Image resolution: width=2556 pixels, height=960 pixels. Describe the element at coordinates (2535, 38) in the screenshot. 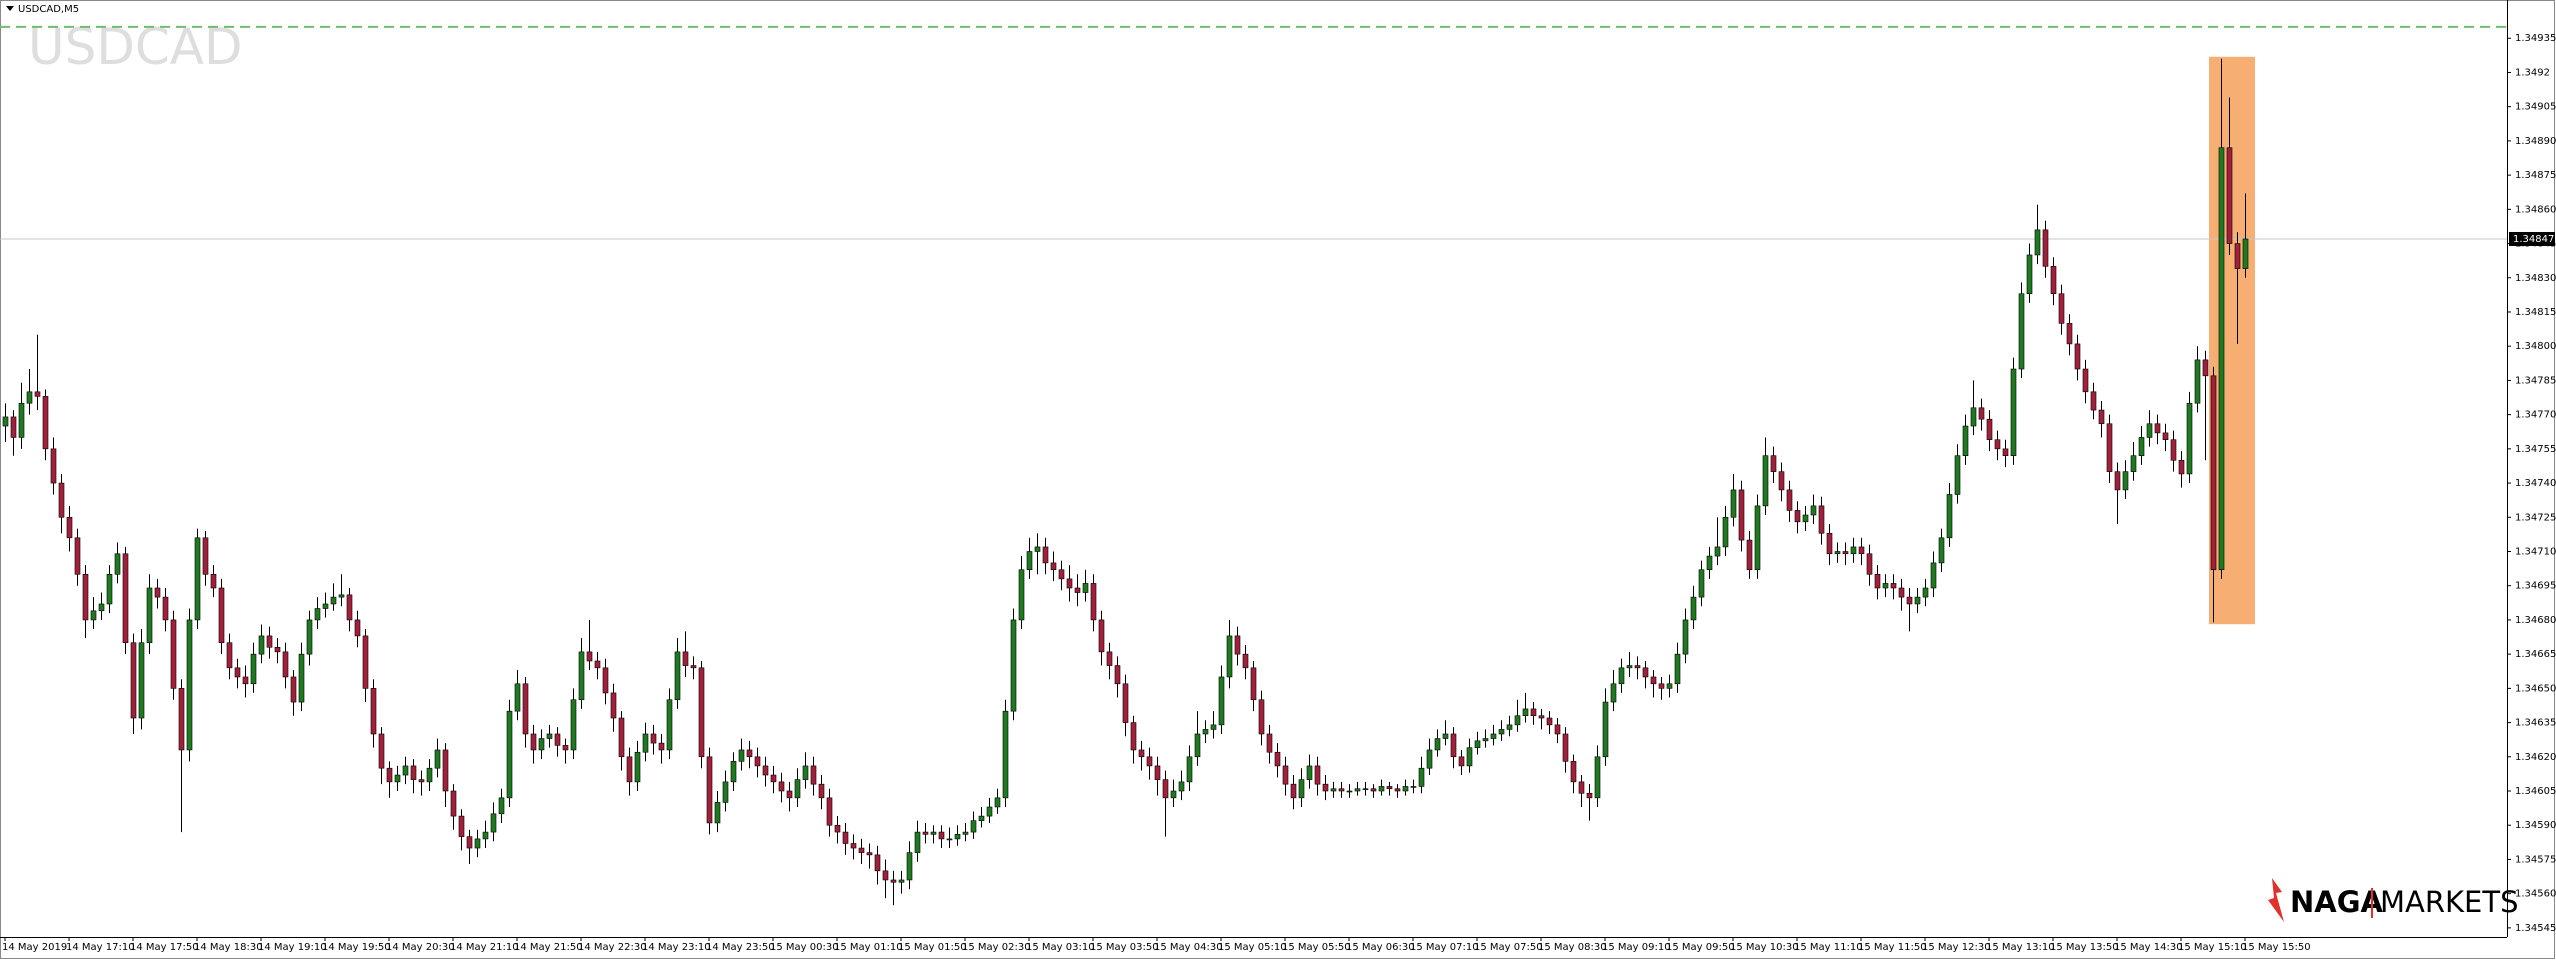

I see `y-tick-label: 1.34935` at that location.